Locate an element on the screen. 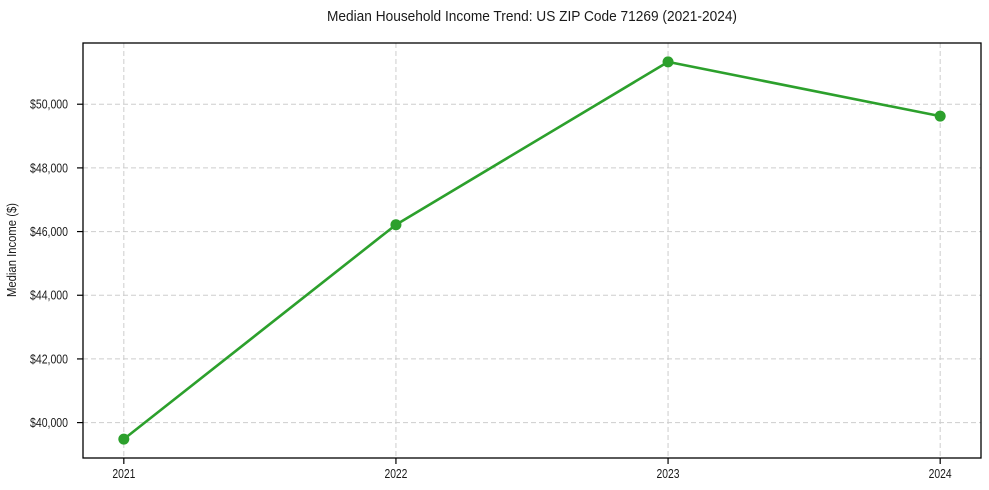  y-tick-label: $40,000 is located at coordinates (49, 422).